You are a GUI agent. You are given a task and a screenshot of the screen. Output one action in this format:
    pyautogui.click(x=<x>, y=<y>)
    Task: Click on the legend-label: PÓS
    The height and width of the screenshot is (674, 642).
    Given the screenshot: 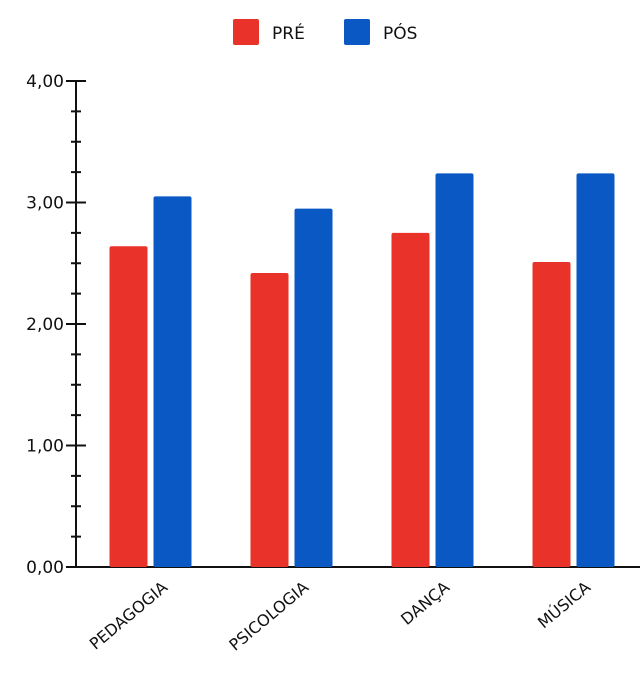 What is the action you would take?
    pyautogui.click(x=400, y=33)
    